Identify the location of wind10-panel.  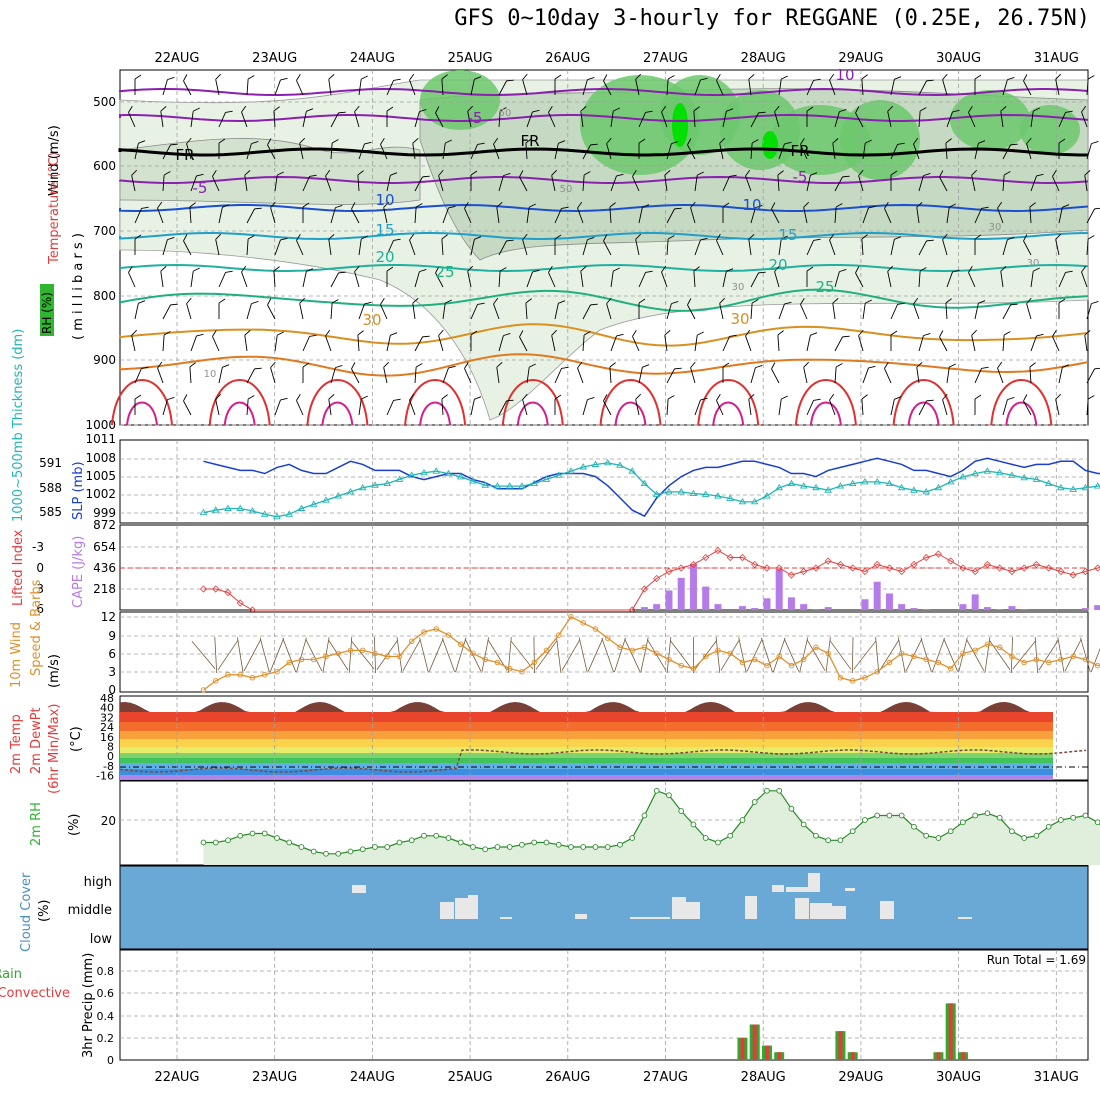
(604, 652).